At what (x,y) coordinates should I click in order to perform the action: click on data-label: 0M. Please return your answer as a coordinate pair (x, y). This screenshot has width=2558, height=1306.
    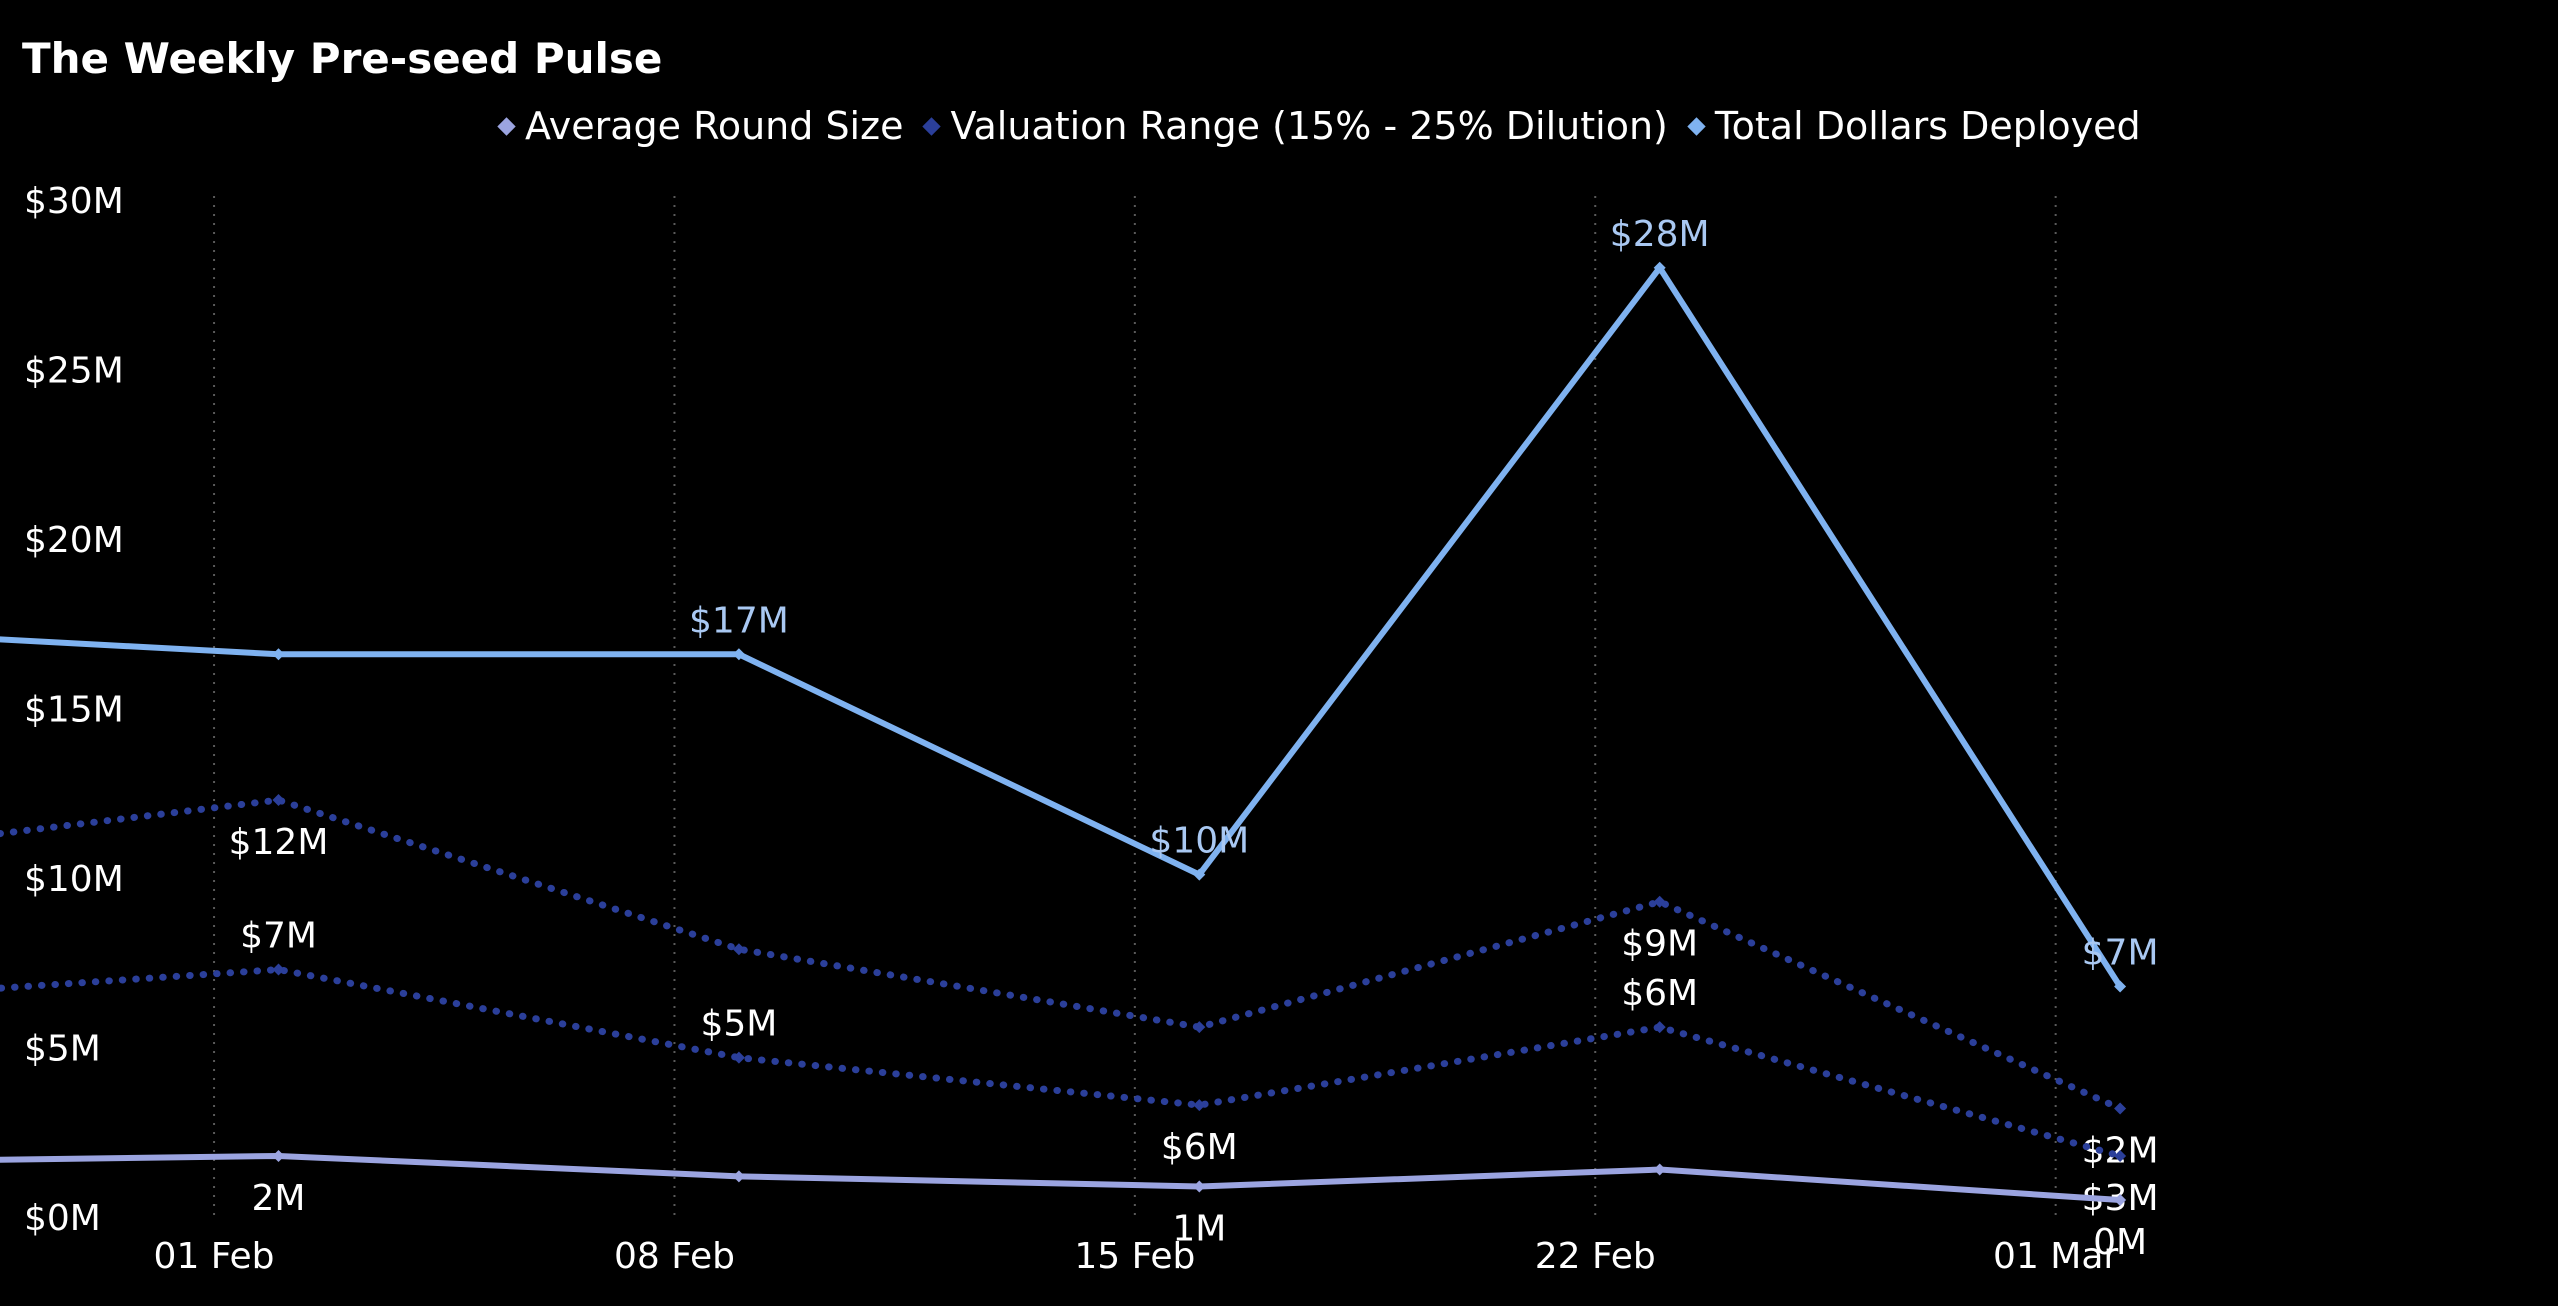
    Looking at the image, I should click on (2120, 1242).